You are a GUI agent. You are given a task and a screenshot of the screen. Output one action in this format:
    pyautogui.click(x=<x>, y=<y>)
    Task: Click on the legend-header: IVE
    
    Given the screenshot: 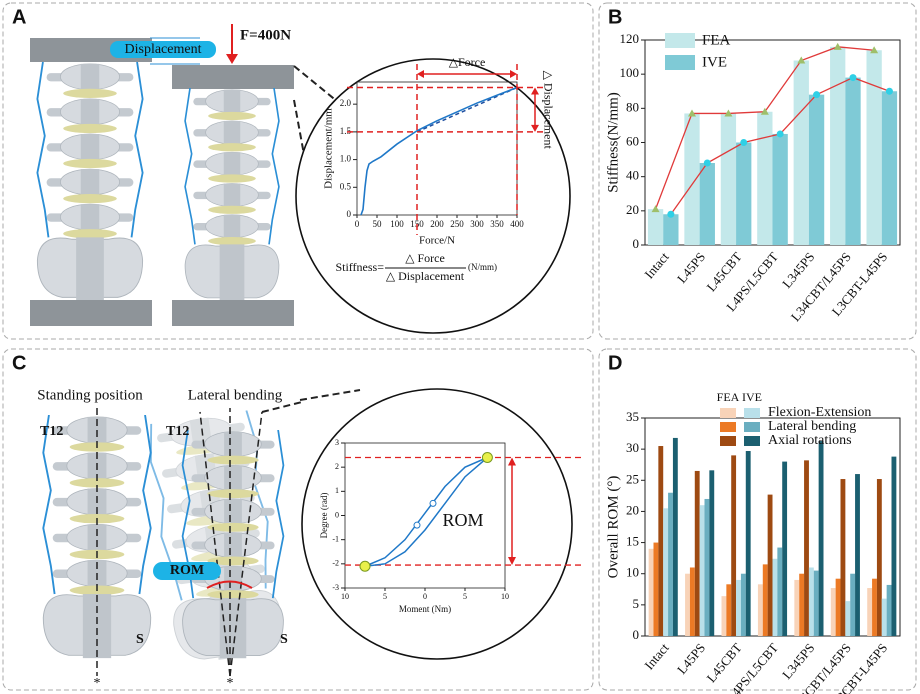 What is the action you would take?
    pyautogui.click(x=752, y=397)
    